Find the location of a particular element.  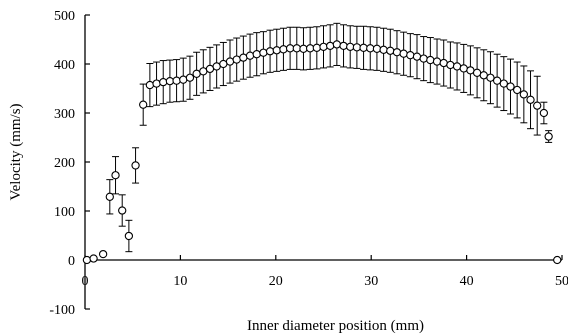

y-tick-label: 0 is located at coordinates (71, 261).